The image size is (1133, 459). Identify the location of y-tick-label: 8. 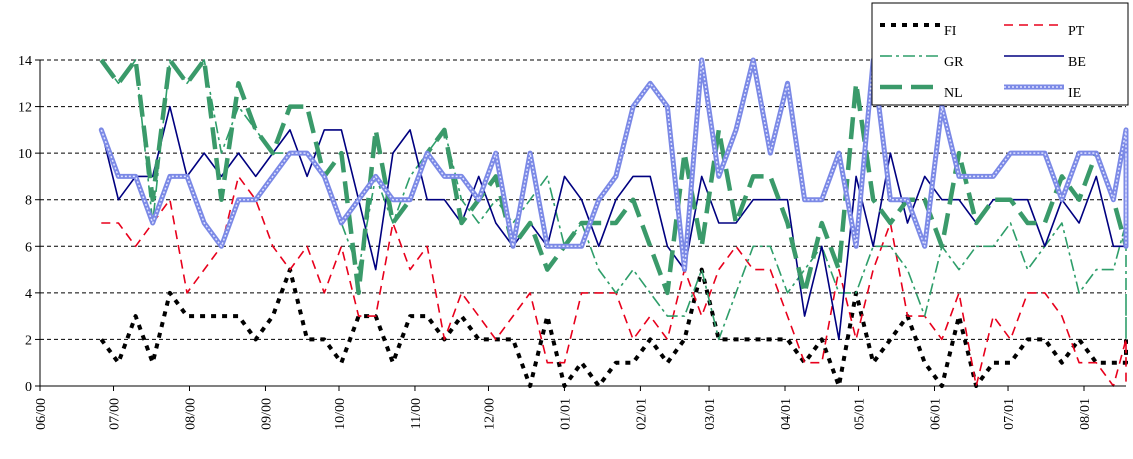
(28, 201).